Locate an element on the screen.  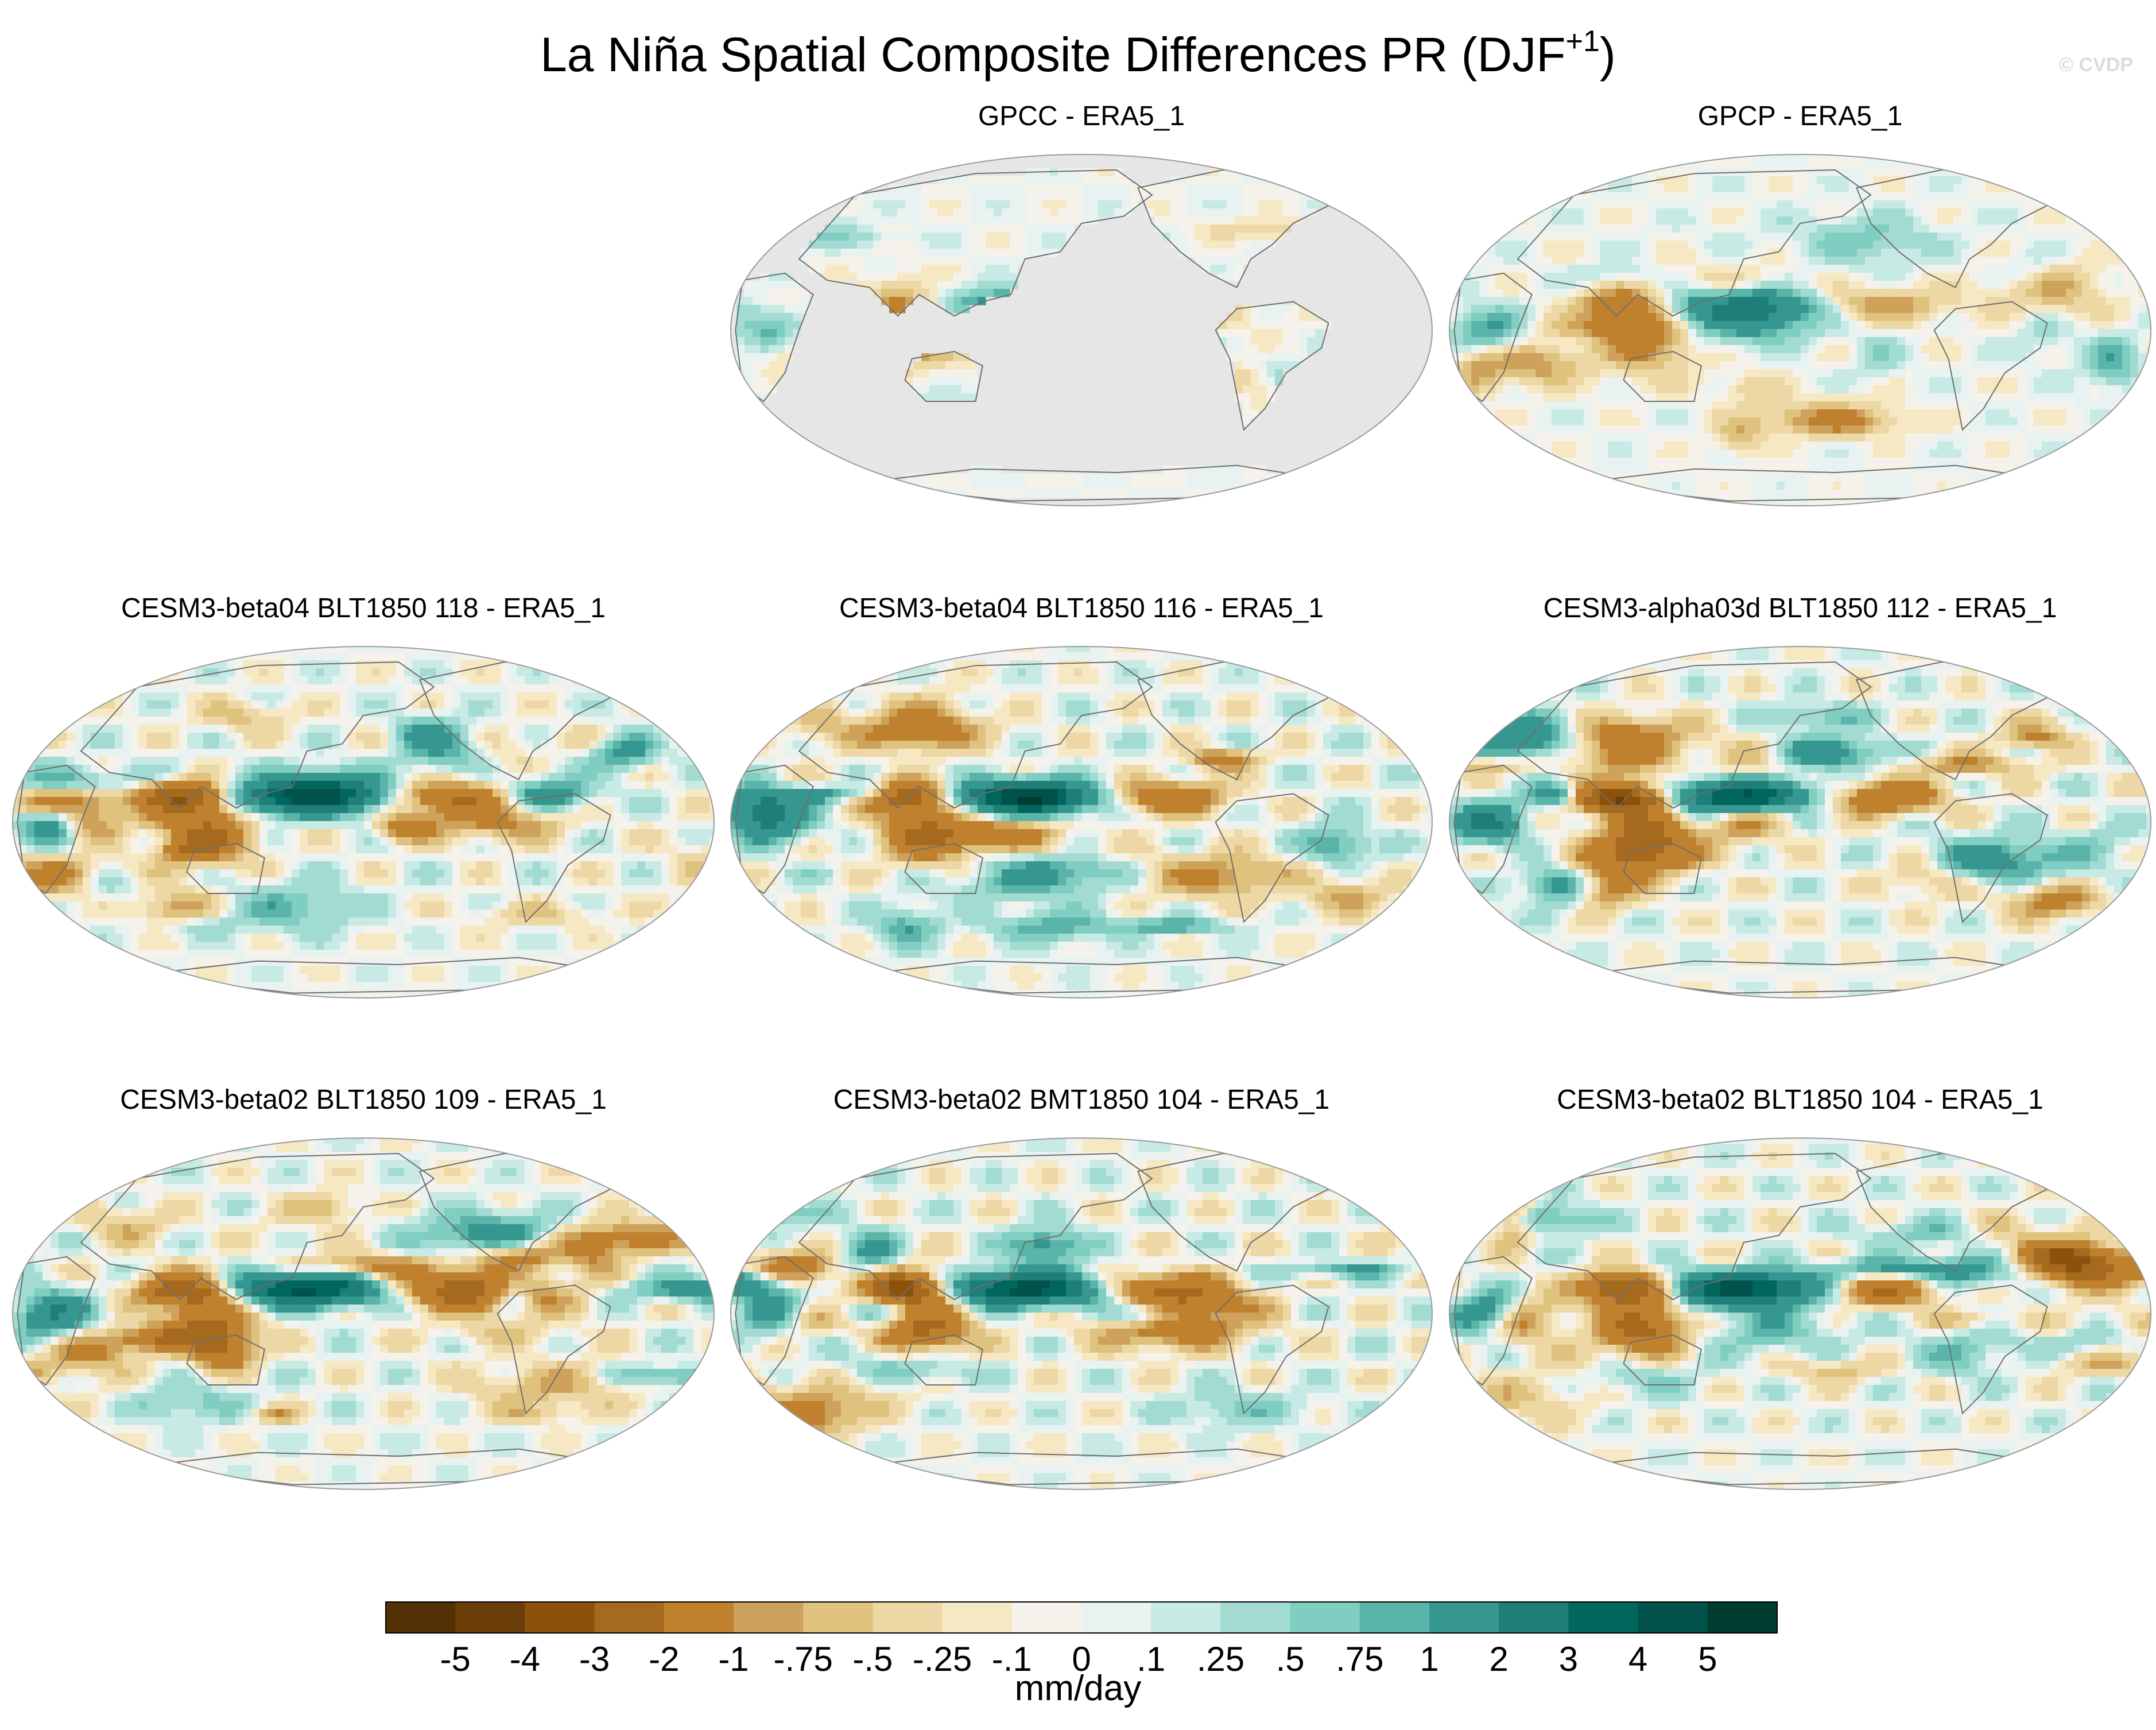
panel-title: CESM3-beta04 BLT1850 118 - ERA5_1 is located at coordinates (363, 608).